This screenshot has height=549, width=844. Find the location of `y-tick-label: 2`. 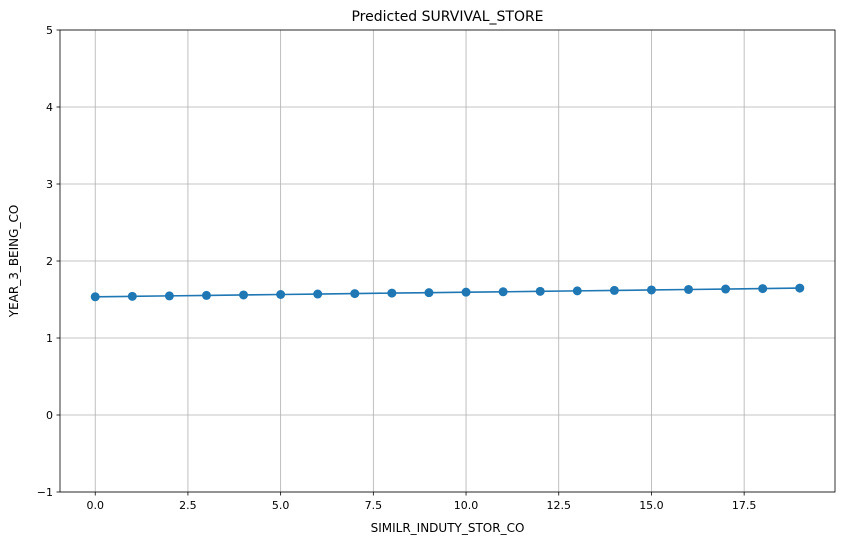

y-tick-label: 2 is located at coordinates (49, 261).